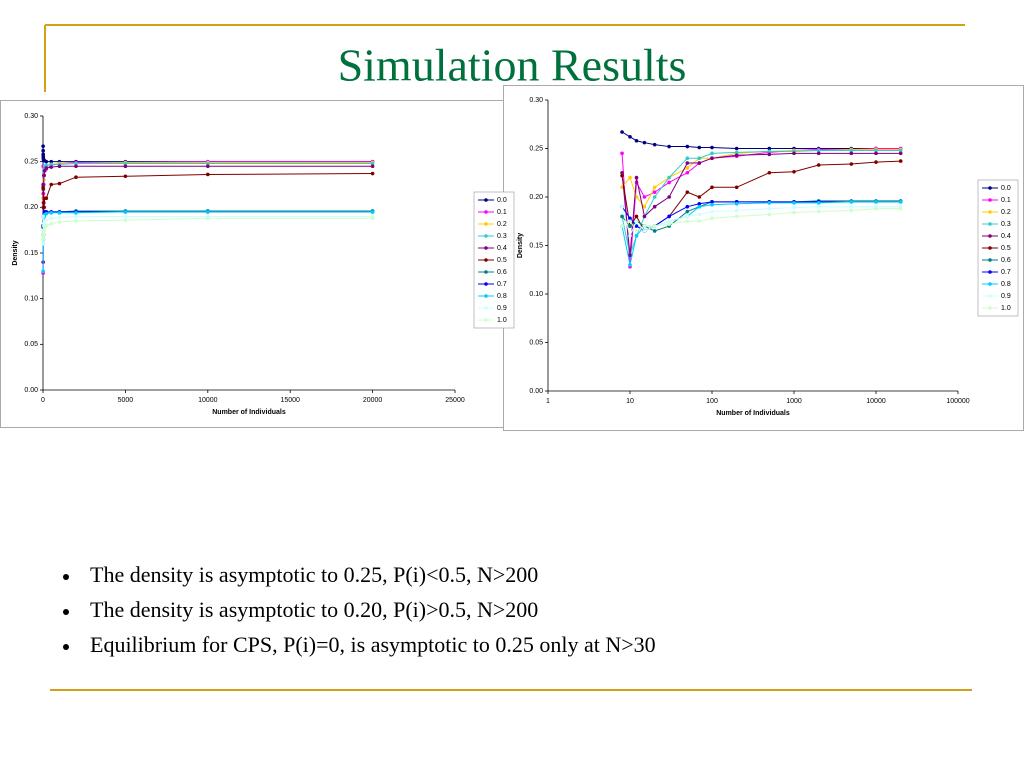 This screenshot has height=768, width=1024. What do you see at coordinates (31, 253) in the screenshot?
I see `y-tick-label: 0.15` at bounding box center [31, 253].